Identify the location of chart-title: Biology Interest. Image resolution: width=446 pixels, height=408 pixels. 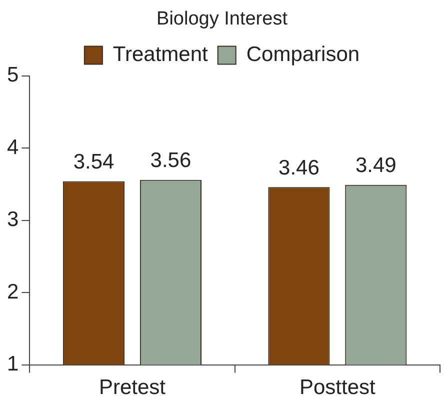
(222, 19).